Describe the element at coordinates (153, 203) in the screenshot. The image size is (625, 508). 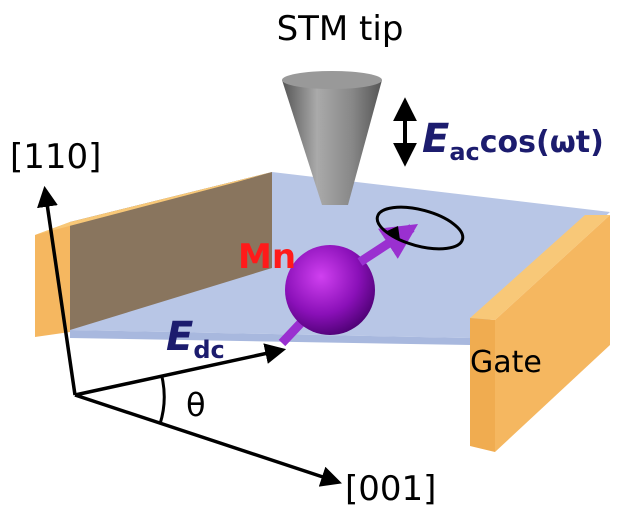
I see `left-wall-top` at that location.